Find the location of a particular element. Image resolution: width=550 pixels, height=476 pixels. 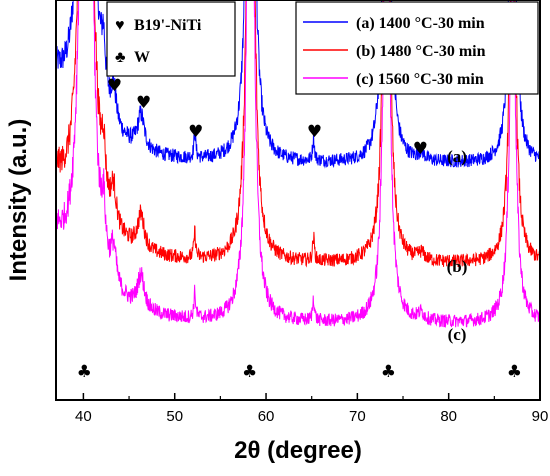

curve-labels: (a) (b) (c) is located at coordinates (457, 245).